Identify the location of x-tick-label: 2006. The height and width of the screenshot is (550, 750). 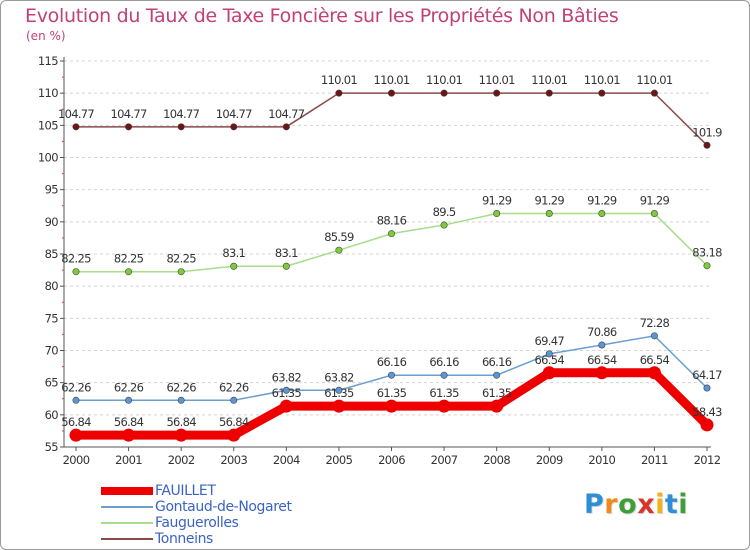
(391, 460).